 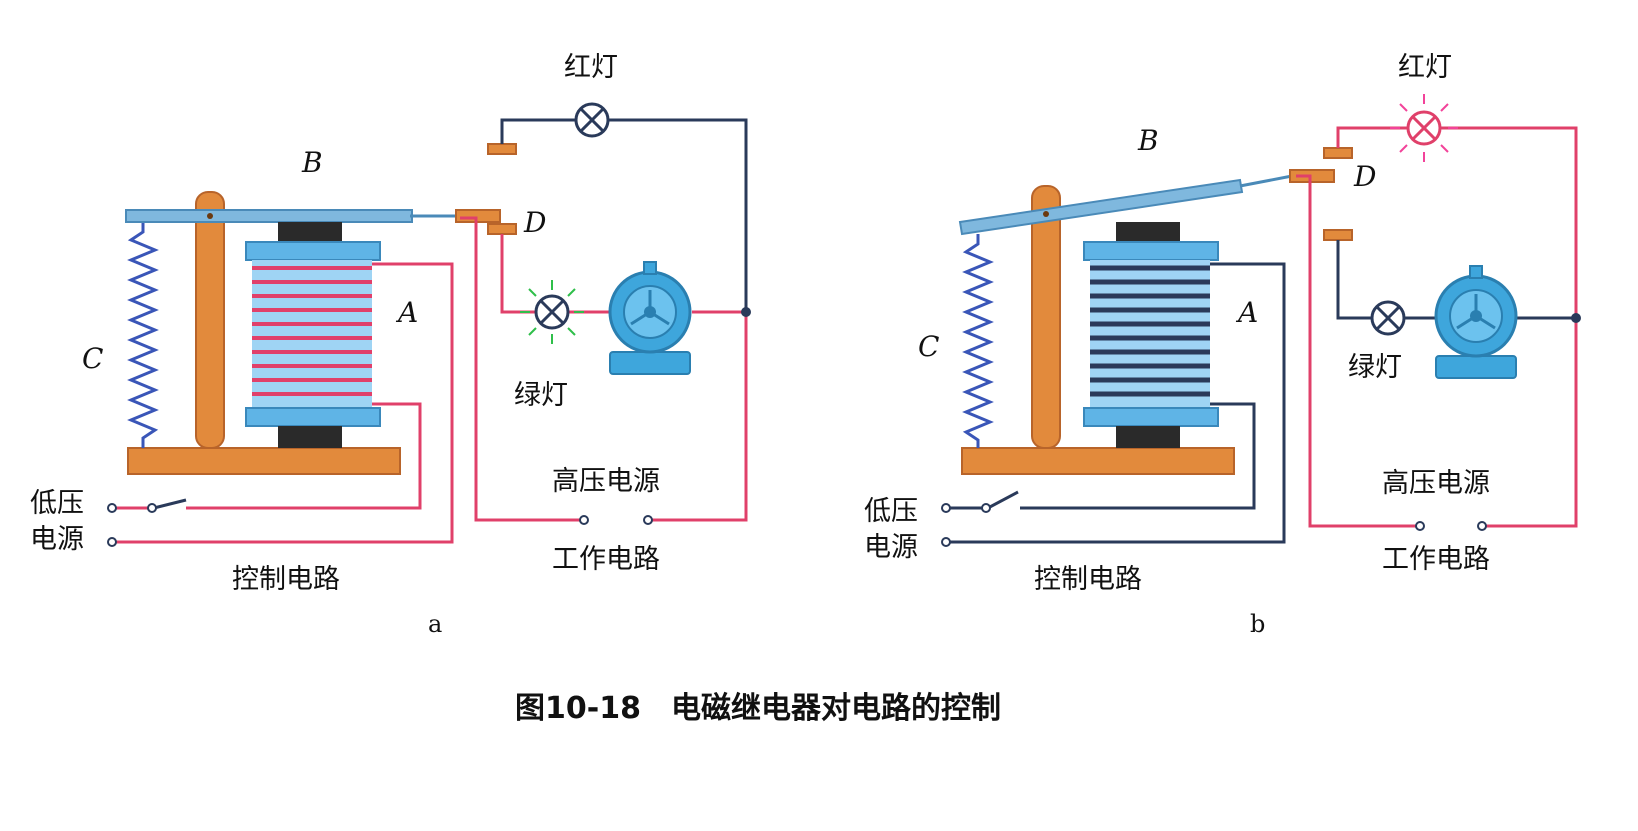 What do you see at coordinates (891, 511) in the screenshot?
I see `low-voltage-label-1-b: 低压` at bounding box center [891, 511].